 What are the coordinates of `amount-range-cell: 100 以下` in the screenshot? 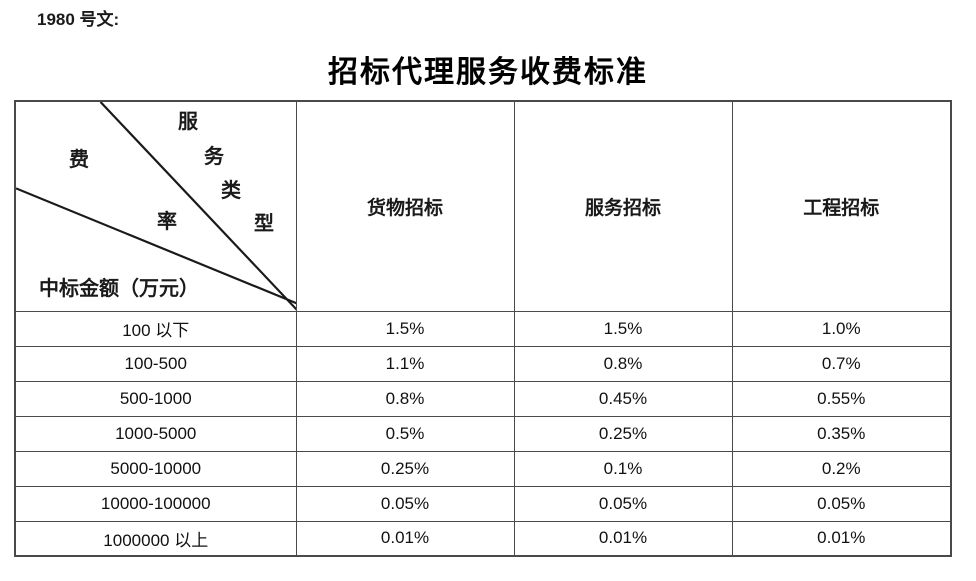 It's located at (155, 328).